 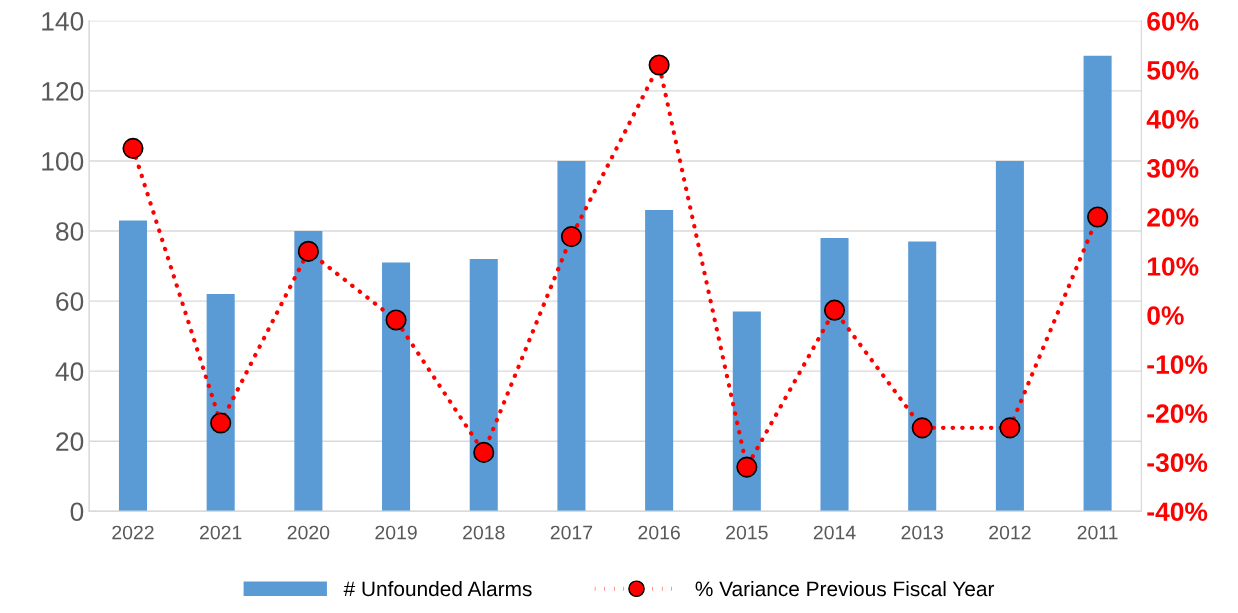 I want to click on x-tick-label: 2011, so click(x=1097, y=532).